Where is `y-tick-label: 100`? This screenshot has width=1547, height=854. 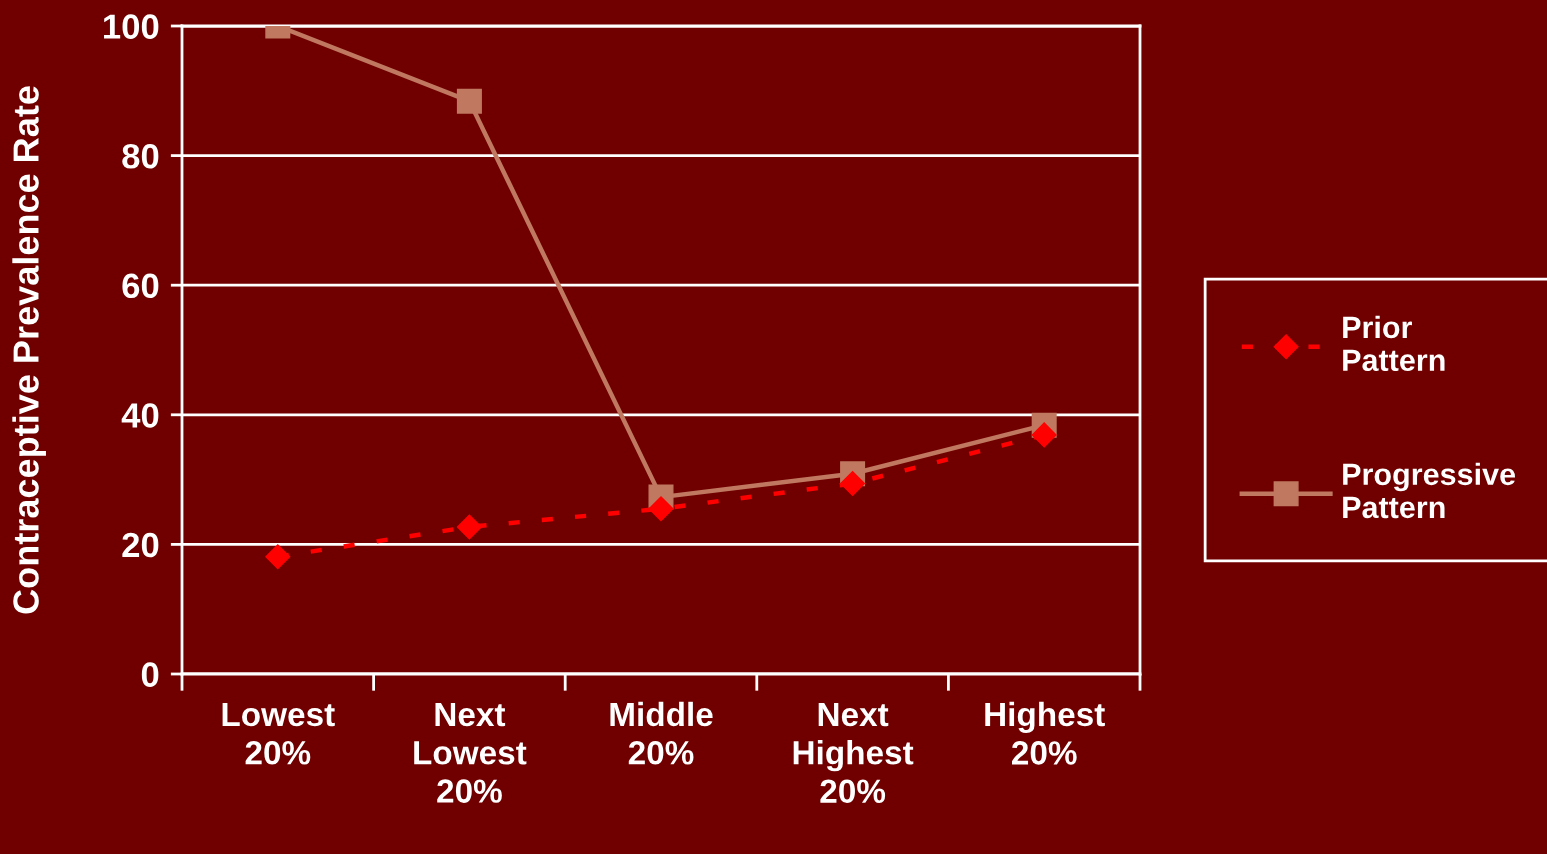 y-tick-label: 100 is located at coordinates (131, 26).